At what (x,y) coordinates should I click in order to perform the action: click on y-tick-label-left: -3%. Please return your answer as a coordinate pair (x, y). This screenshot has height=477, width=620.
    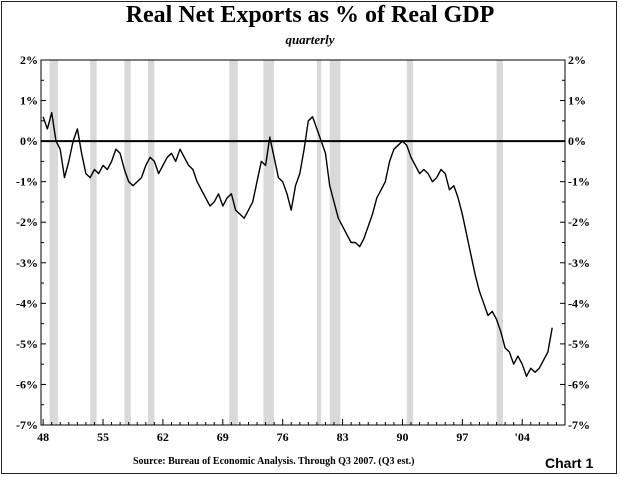
    Looking at the image, I should click on (27, 263).